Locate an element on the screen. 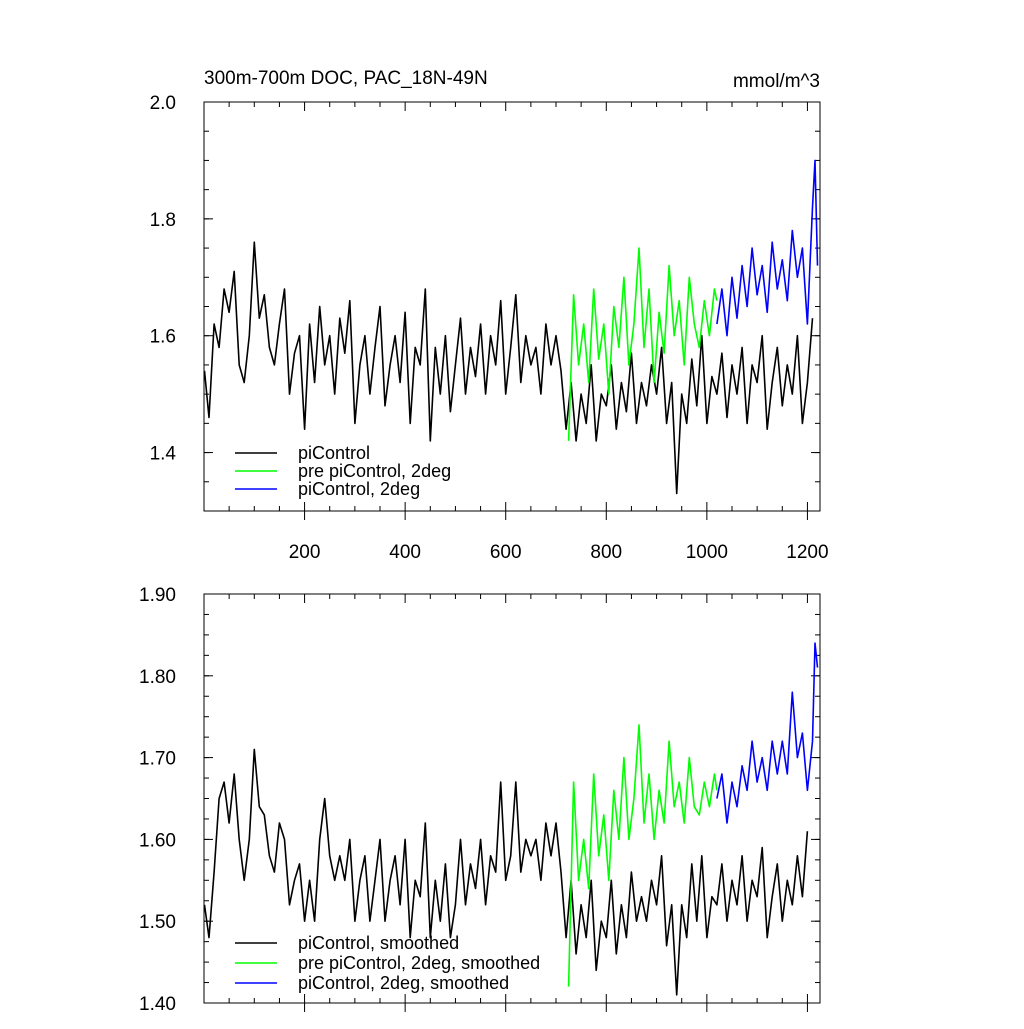  top-panel-title: 300m-700m DOC, PAC_18N-49N is located at coordinates (346, 78).